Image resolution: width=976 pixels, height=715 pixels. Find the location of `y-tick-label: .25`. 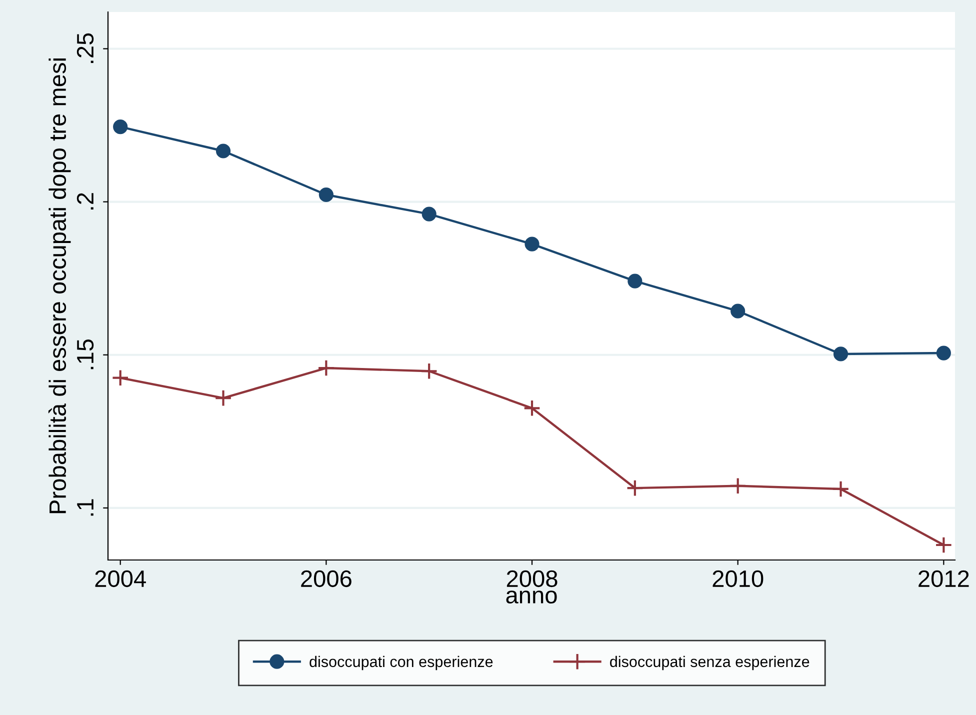

y-tick-label: .25 is located at coordinates (85, 48).